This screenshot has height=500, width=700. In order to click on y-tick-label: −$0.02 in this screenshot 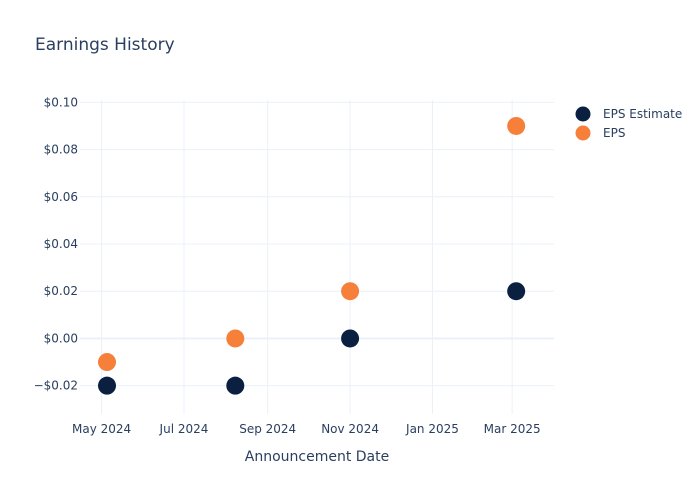, I will do `click(56, 386)`.